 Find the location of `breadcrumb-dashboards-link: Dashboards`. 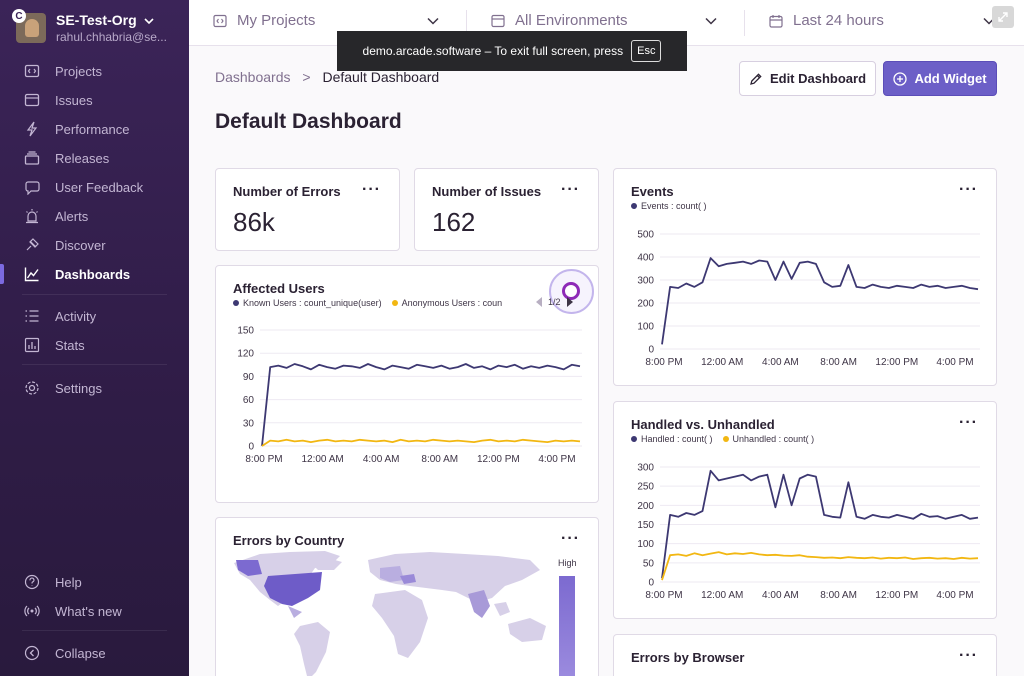

breadcrumb-dashboards-link: Dashboards is located at coordinates (253, 77).